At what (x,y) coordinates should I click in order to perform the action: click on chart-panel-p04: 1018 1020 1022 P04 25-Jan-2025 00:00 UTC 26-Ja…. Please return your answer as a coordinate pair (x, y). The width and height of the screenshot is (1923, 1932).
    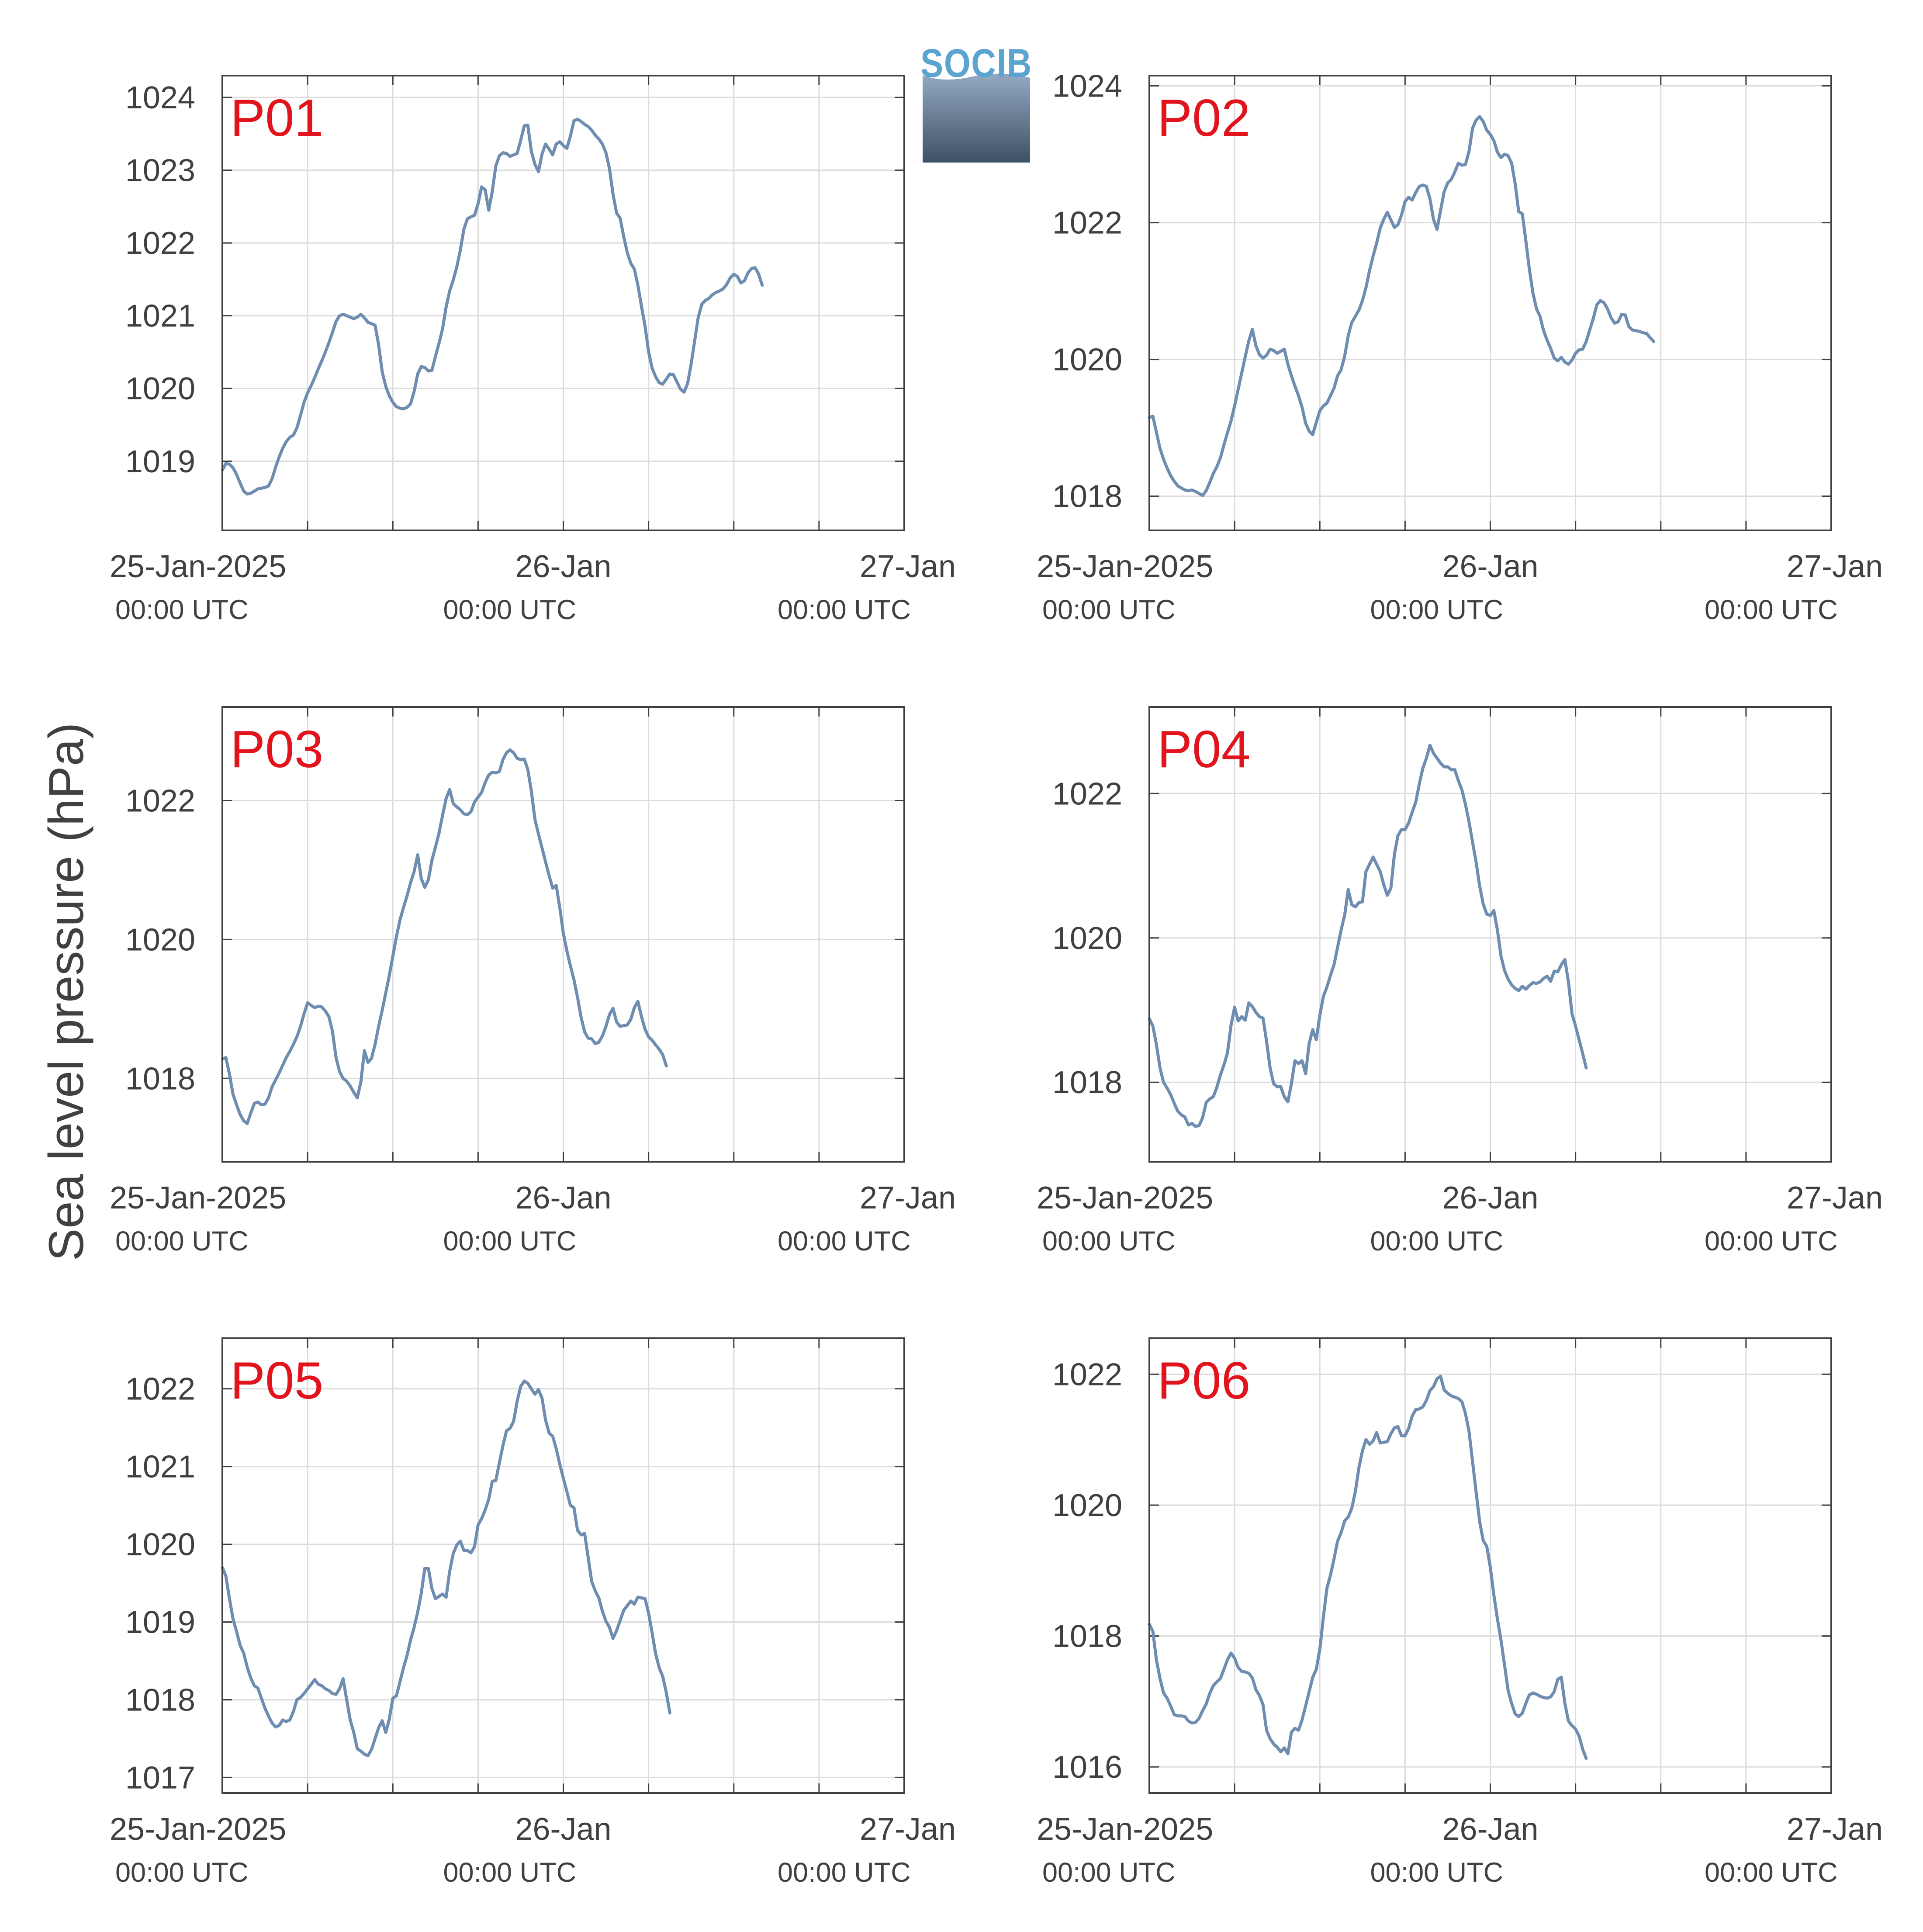
    Looking at the image, I should click on (1460, 981).